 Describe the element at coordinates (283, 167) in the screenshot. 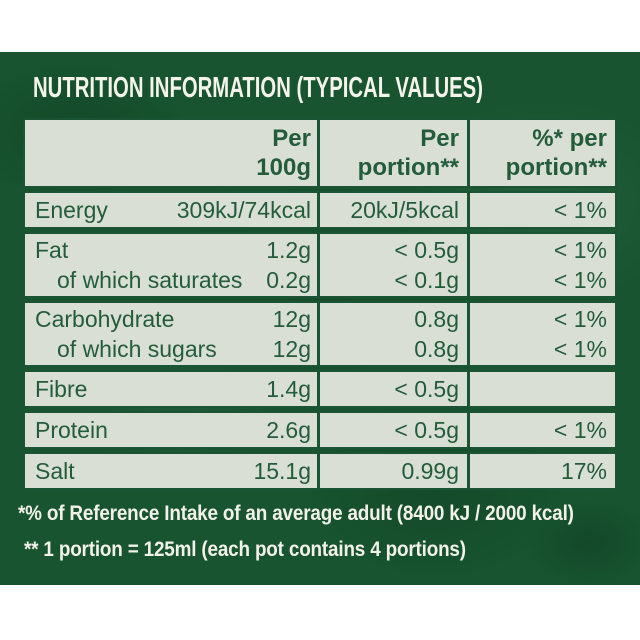

I see `header-per-100g-line2: 100g` at that location.